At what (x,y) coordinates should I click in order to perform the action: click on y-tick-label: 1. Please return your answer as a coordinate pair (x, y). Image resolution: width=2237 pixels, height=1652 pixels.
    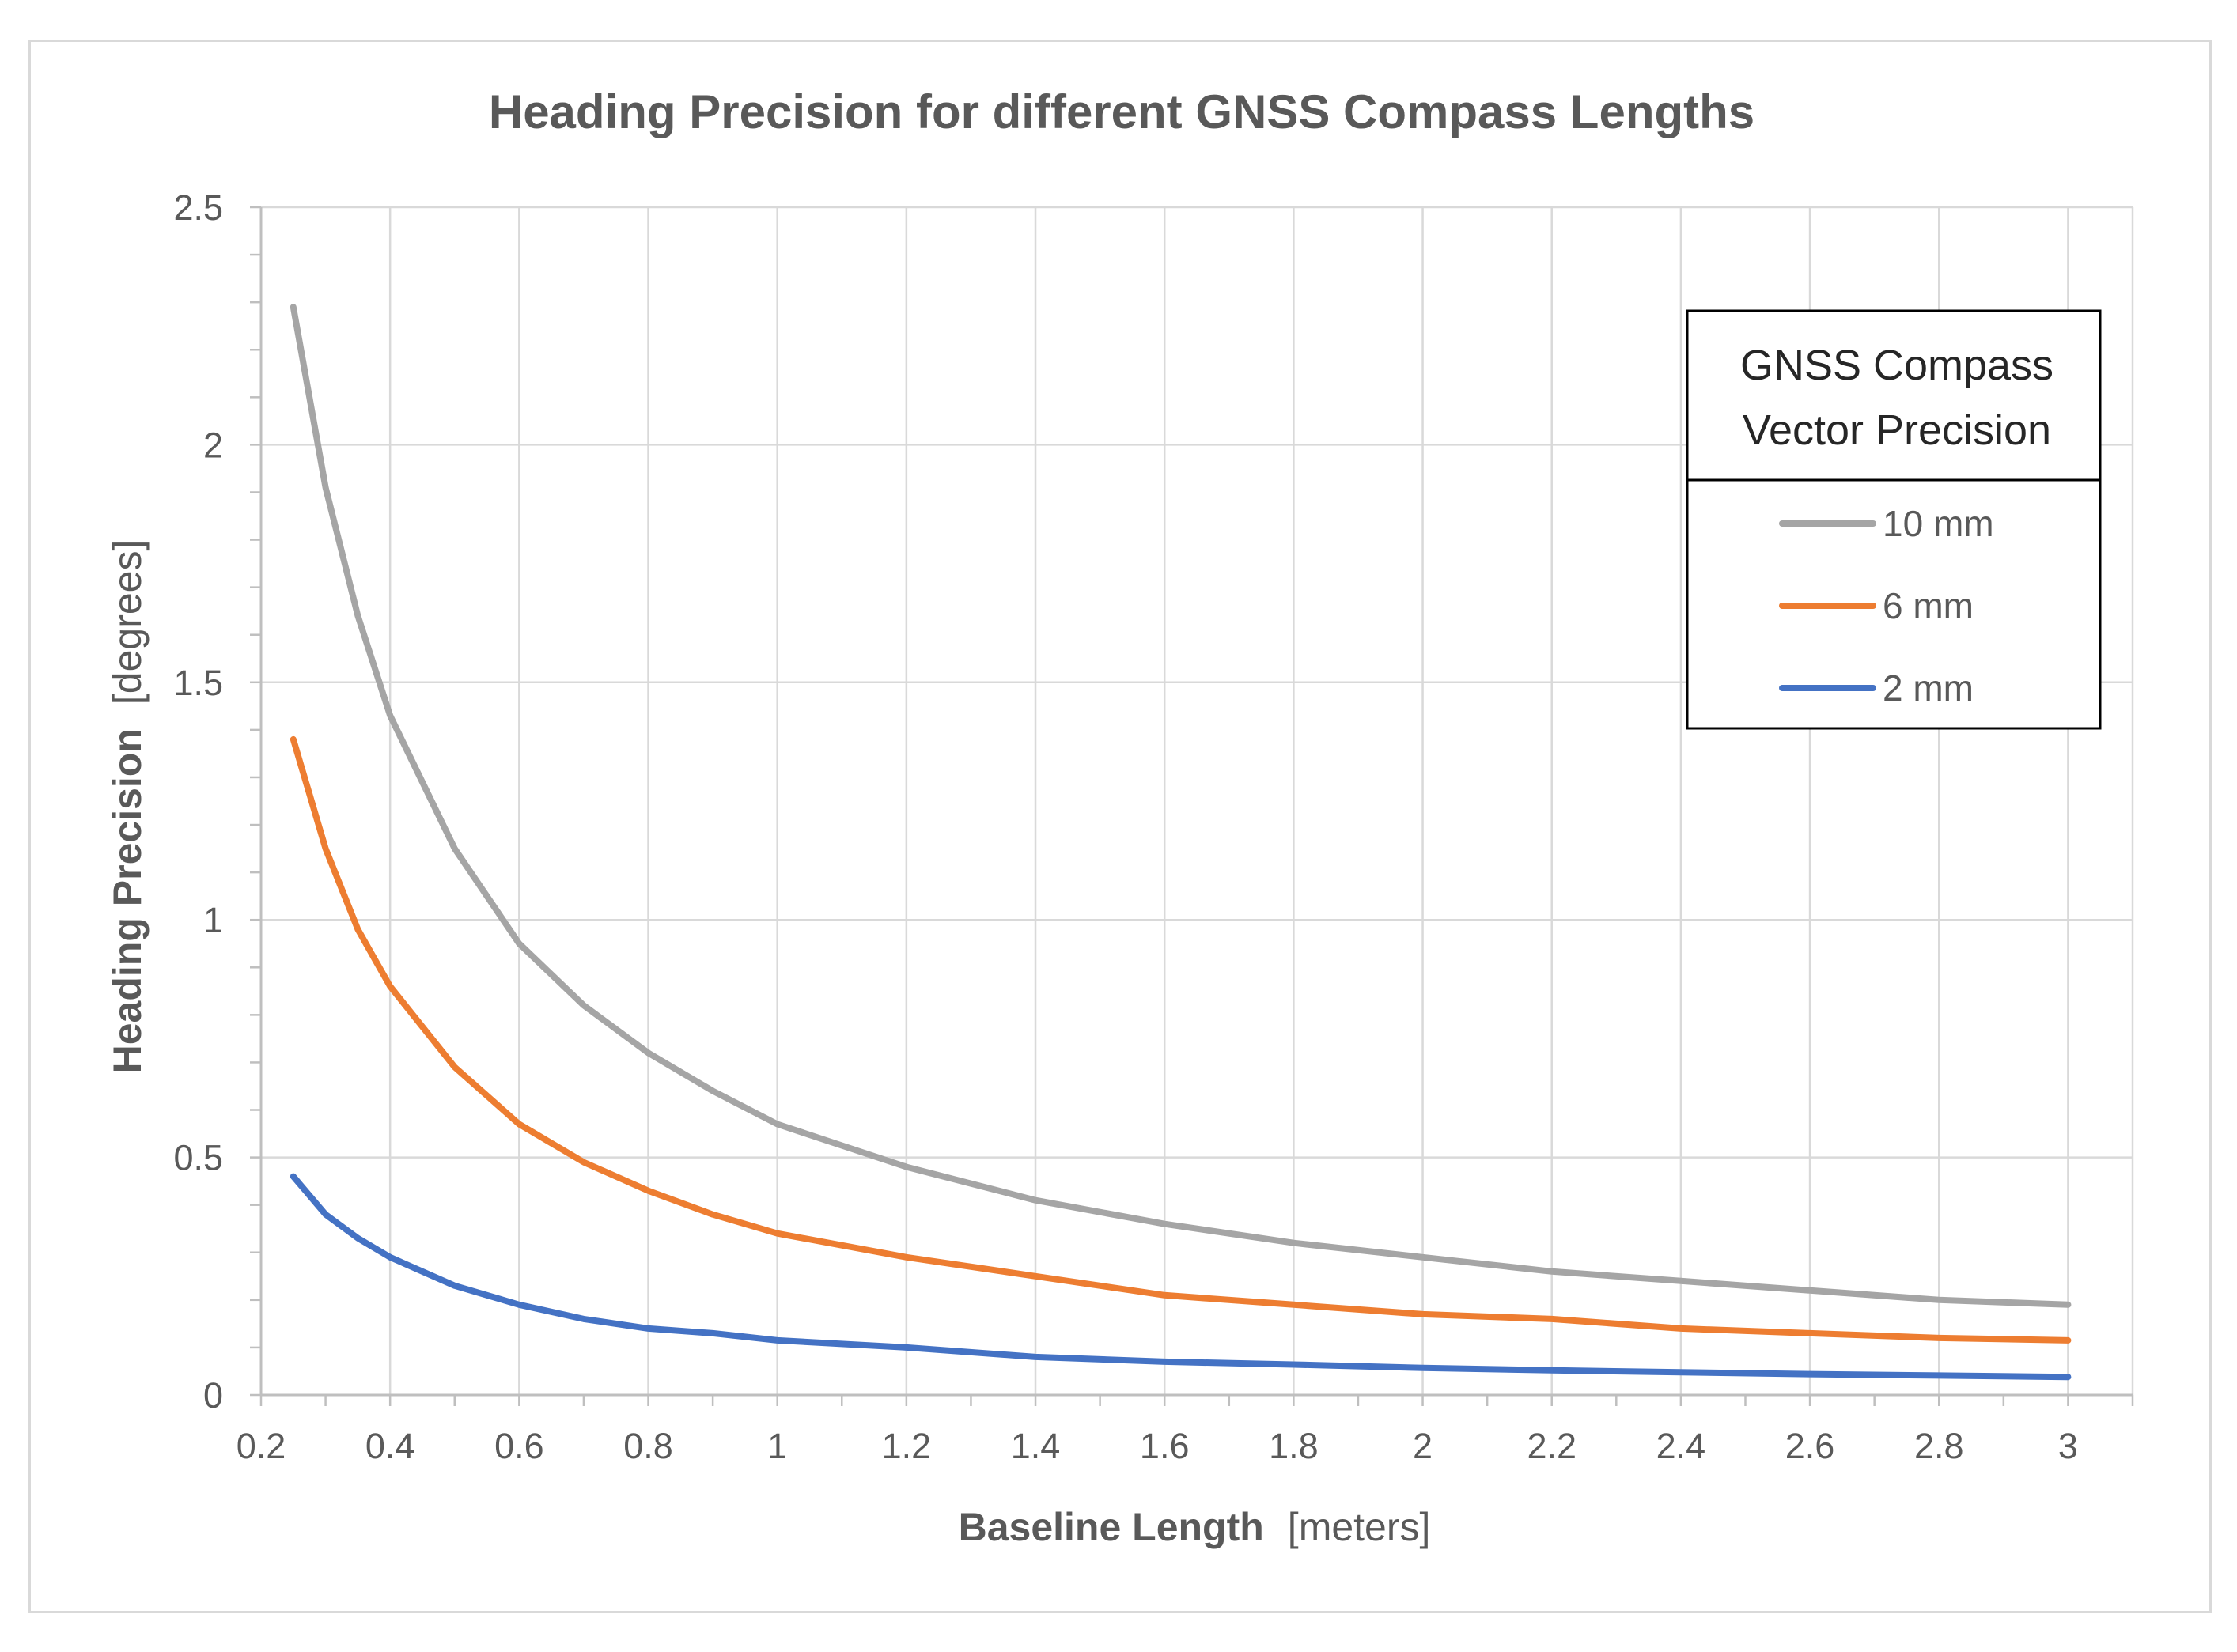
    Looking at the image, I should click on (213, 920).